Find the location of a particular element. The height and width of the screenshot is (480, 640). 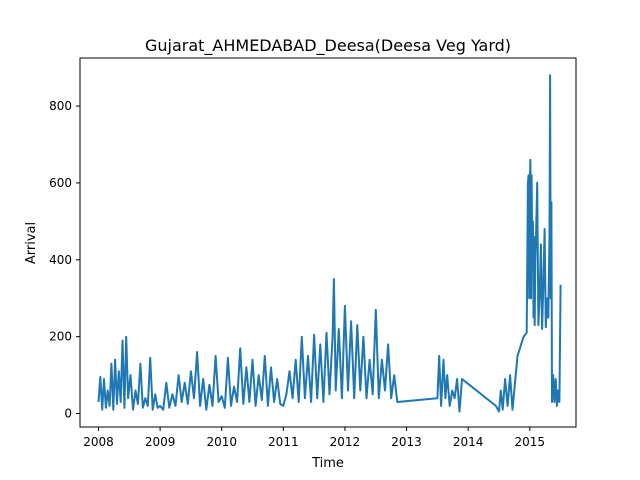

x-tick-label: 2013 is located at coordinates (406, 442).